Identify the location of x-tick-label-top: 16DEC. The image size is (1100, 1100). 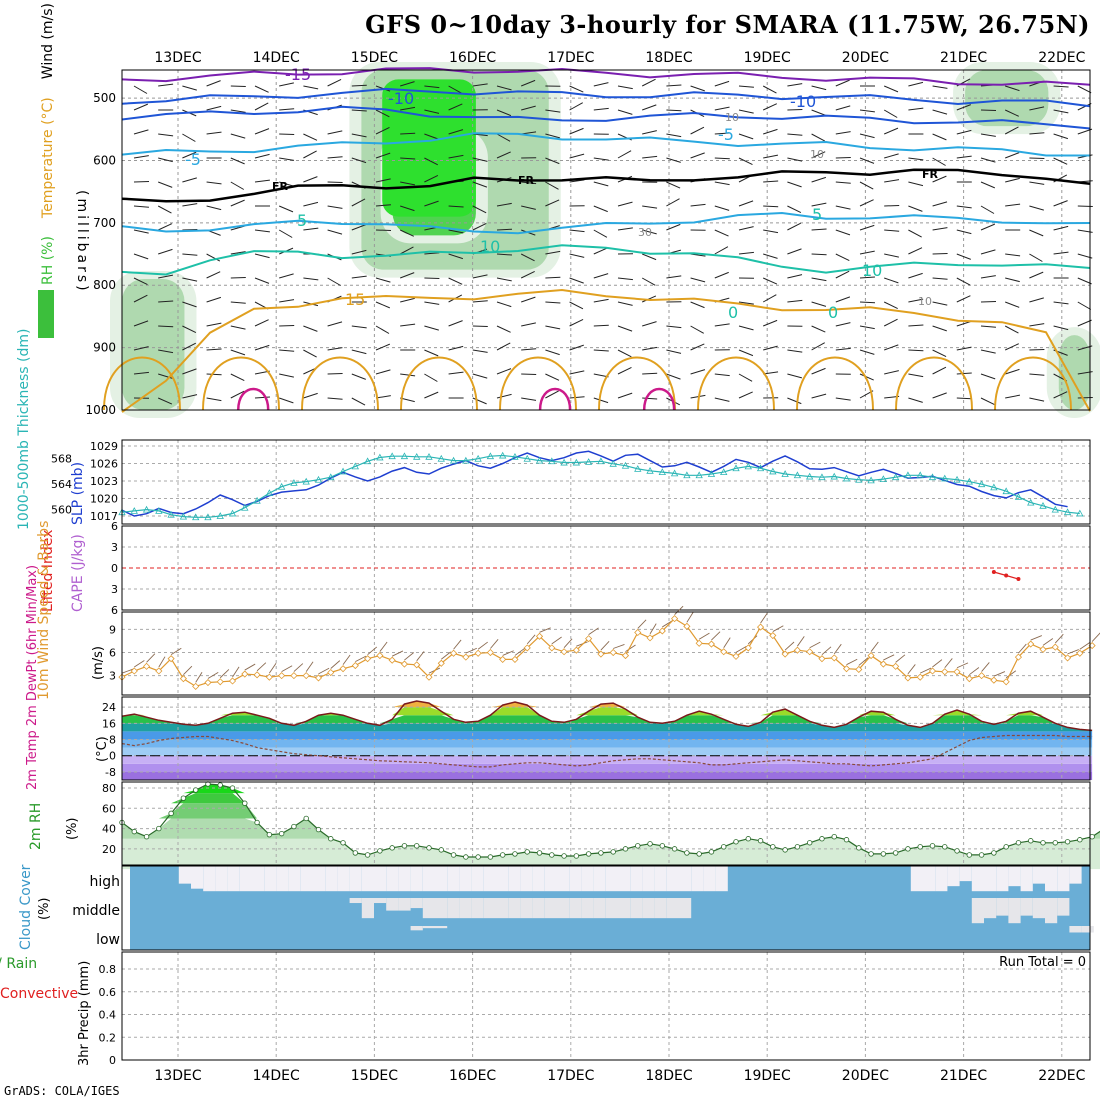
(472, 58).